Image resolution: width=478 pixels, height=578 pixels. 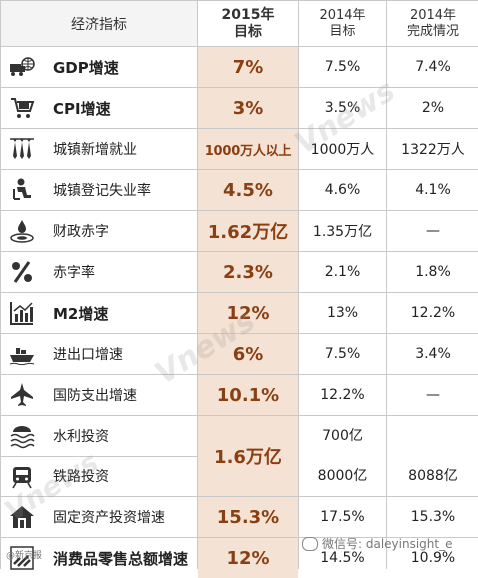 I want to click on row-m2-target-2015: 12%, so click(x=248, y=313).